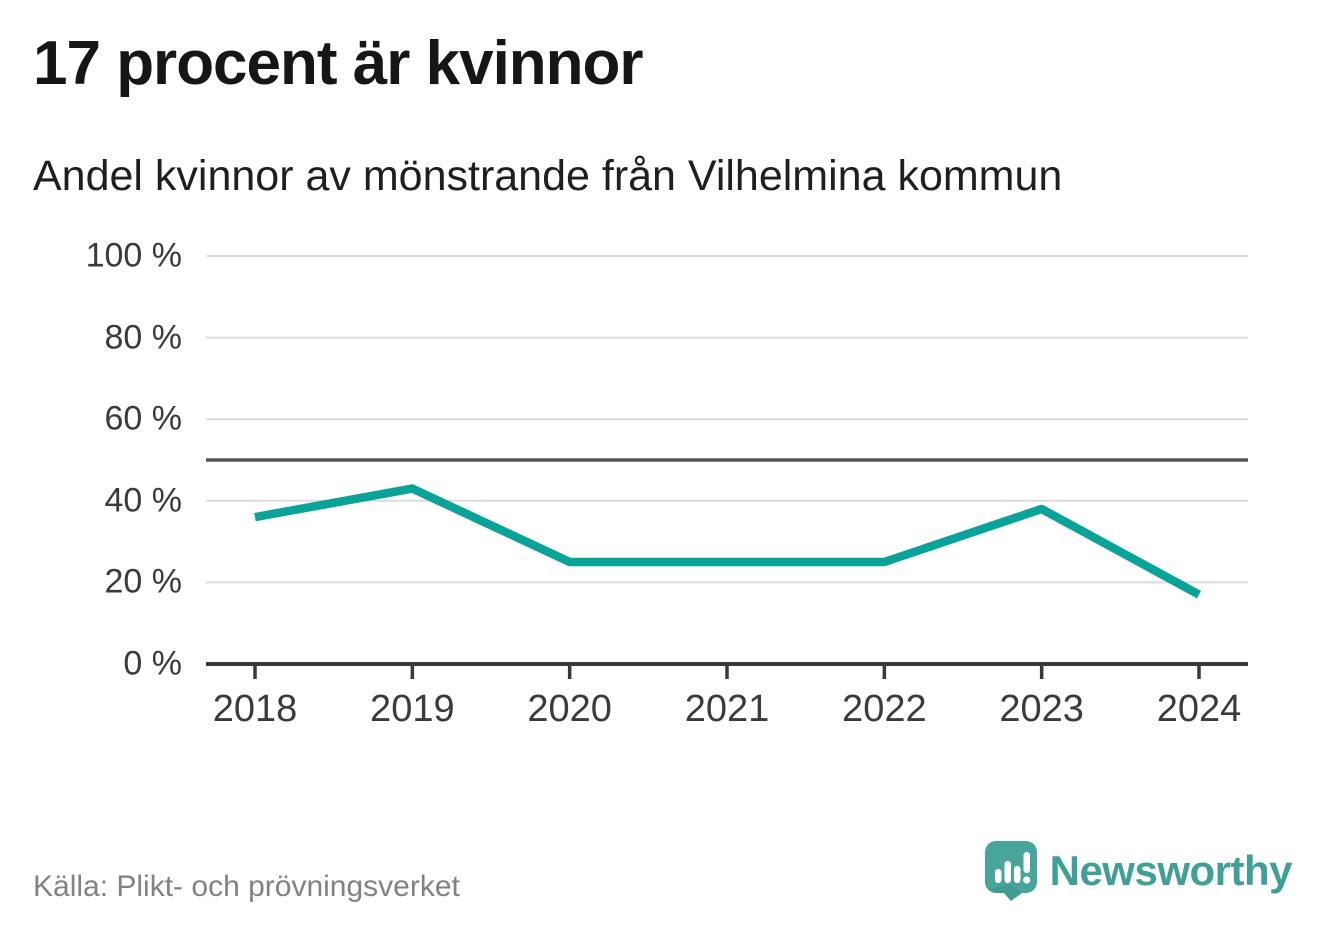 This screenshot has width=1322, height=939. I want to click on x-axis-labels: 2018 2019 2020 2021 2022 2023 2024, so click(661, 713).